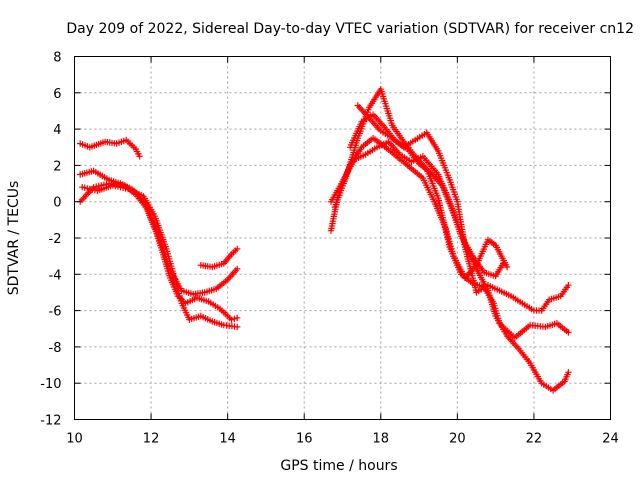  Describe the element at coordinates (227, 439) in the screenshot. I see `x-tick-label: 14` at that location.